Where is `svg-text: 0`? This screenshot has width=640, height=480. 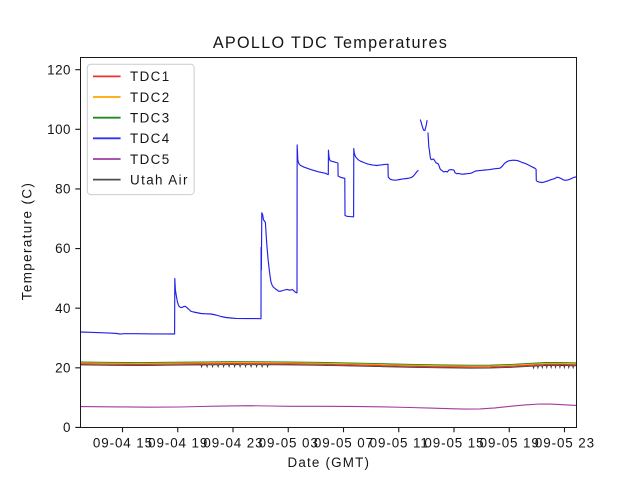 svg-text: 0 is located at coordinates (67, 427).